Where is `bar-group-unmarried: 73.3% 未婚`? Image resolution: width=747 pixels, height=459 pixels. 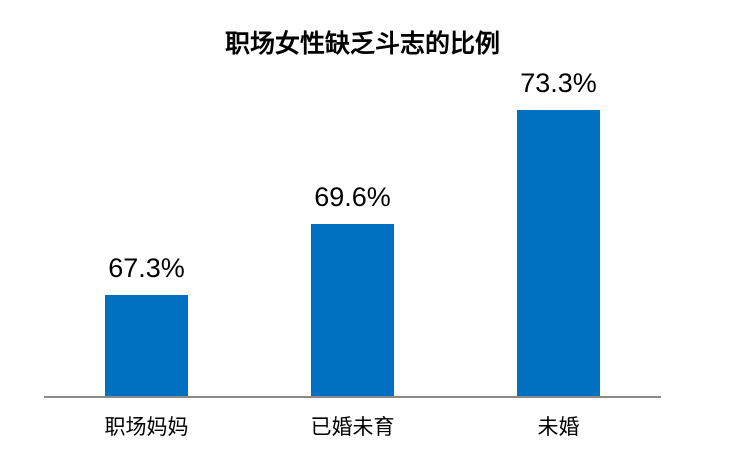 bar-group-unmarried: 73.3% 未婚 is located at coordinates (558, 247).